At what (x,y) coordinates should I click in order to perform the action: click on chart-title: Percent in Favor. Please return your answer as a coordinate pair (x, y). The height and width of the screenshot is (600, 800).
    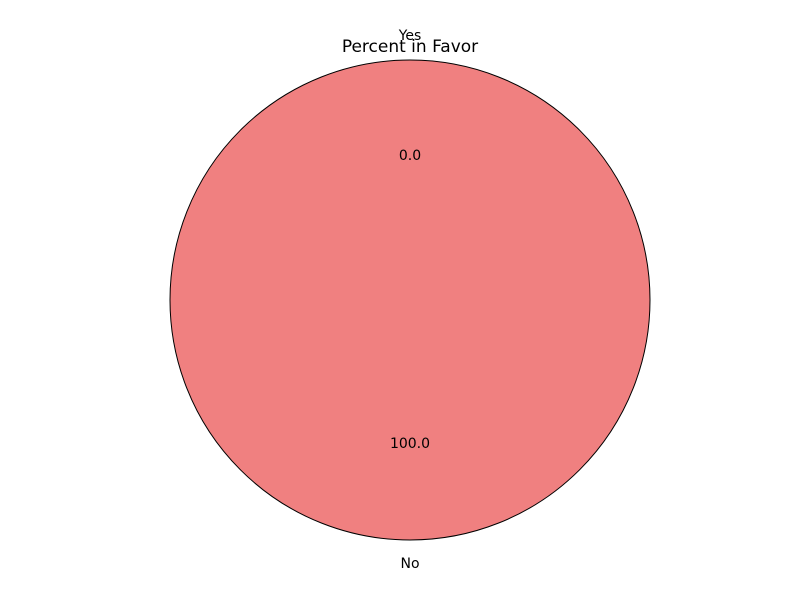
    Looking at the image, I should click on (410, 47).